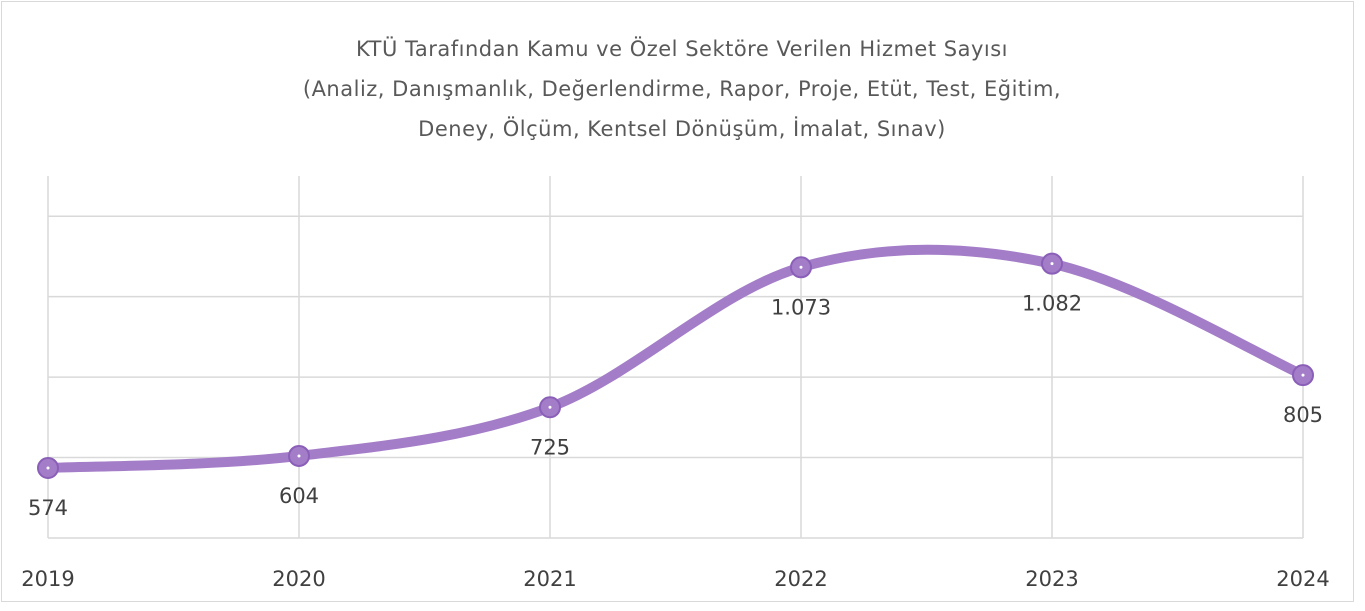  Describe the element at coordinates (298, 579) in the screenshot. I see `x-tick-label: 2020` at that location.